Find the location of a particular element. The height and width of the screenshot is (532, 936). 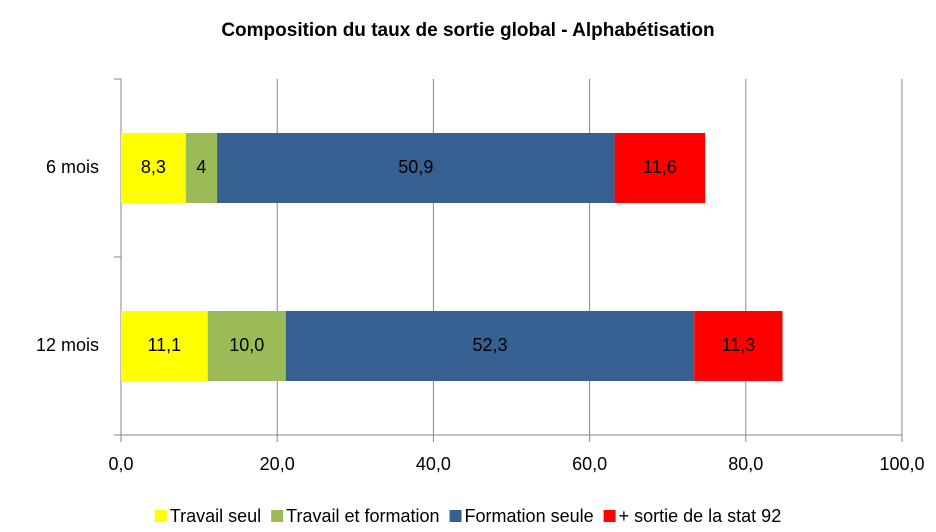

x-tick-label: 100,0 is located at coordinates (901, 464).